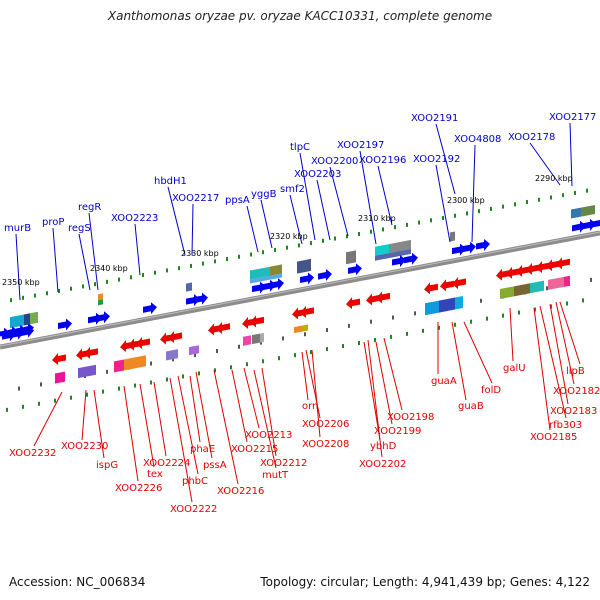  Describe the element at coordinates (134, 218) in the screenshot. I see `gene-label-XOO2223: XOO2223` at that location.